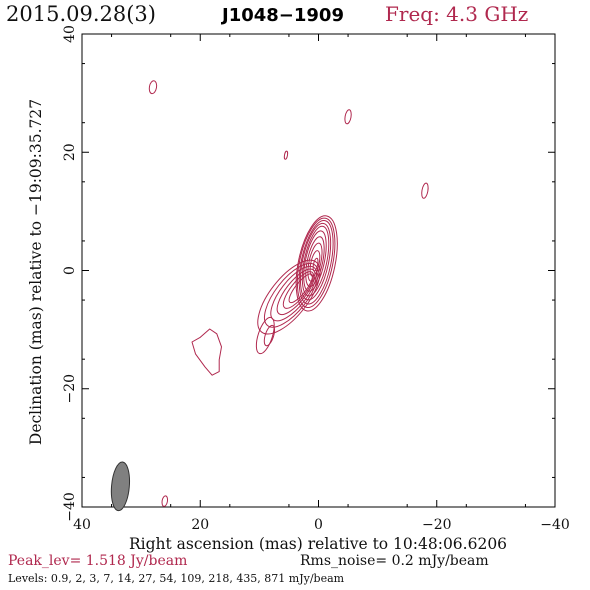 The image size is (590, 590). Describe the element at coordinates (70, 389) in the screenshot. I see `y-tick-label: −20` at that location.